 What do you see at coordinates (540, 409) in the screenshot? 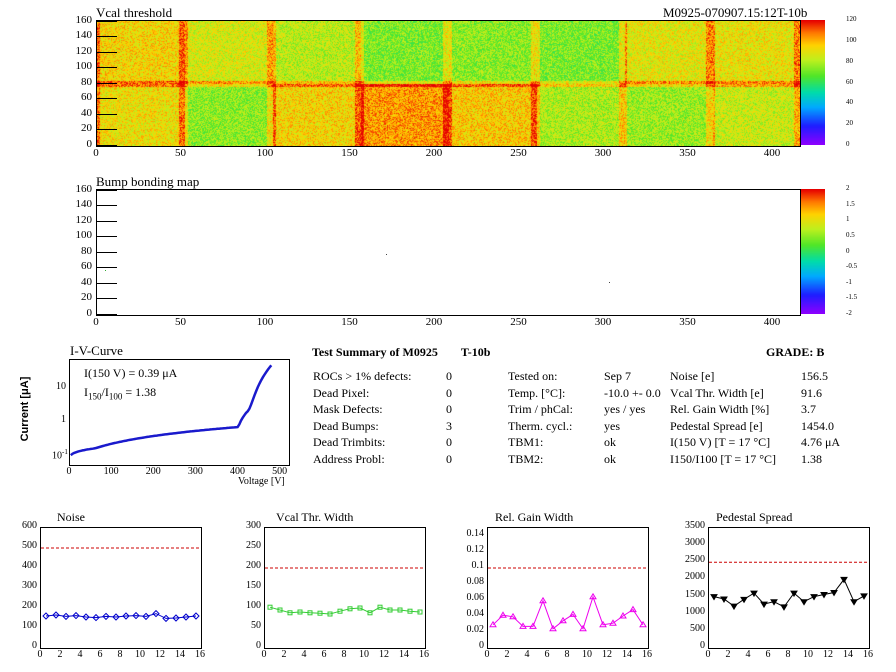
I see `condition-label: Trim / phCal:` at bounding box center [540, 409].